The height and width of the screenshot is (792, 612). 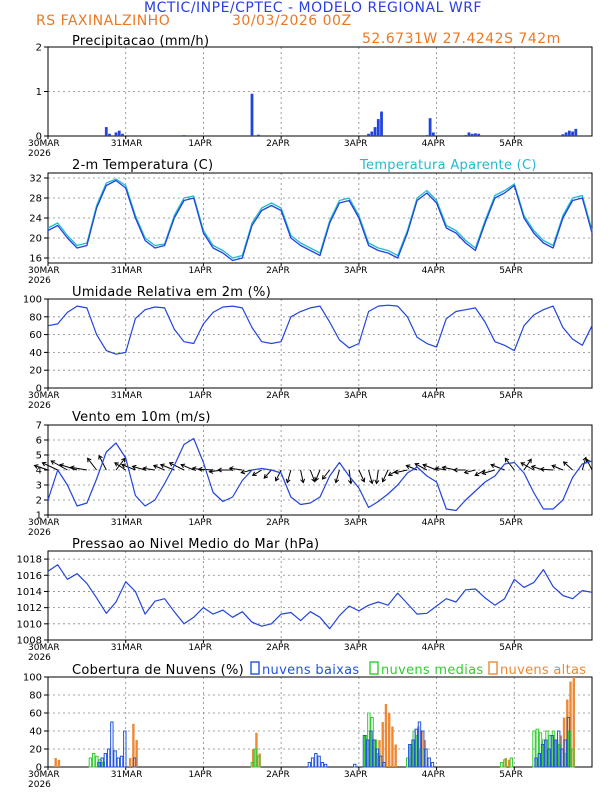 I want to click on y-tick-label: 1, so click(x=39, y=92).